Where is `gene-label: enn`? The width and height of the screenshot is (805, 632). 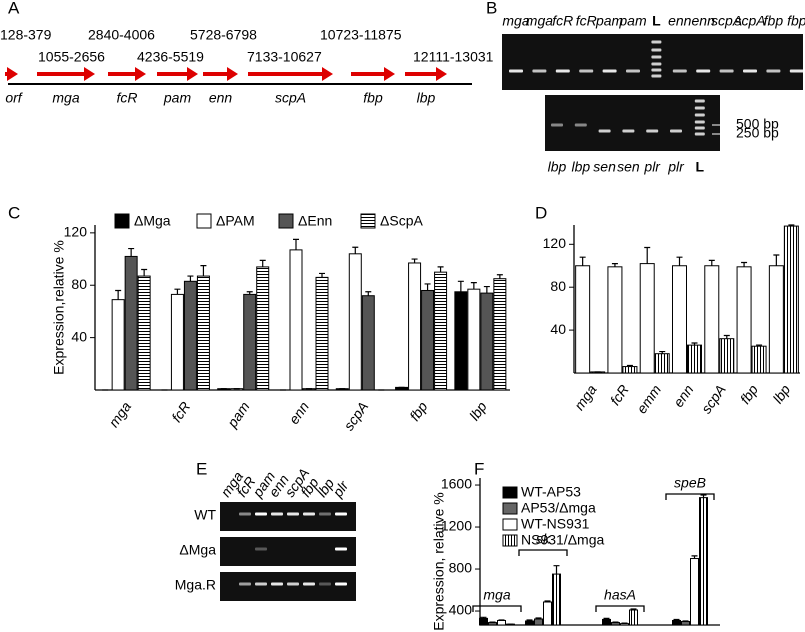 gene-label: enn is located at coordinates (221, 98).